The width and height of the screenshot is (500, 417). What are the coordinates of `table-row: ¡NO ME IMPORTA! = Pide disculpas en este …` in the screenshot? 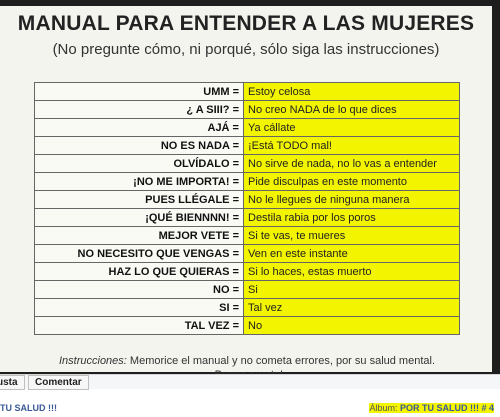 It's located at (247, 181).